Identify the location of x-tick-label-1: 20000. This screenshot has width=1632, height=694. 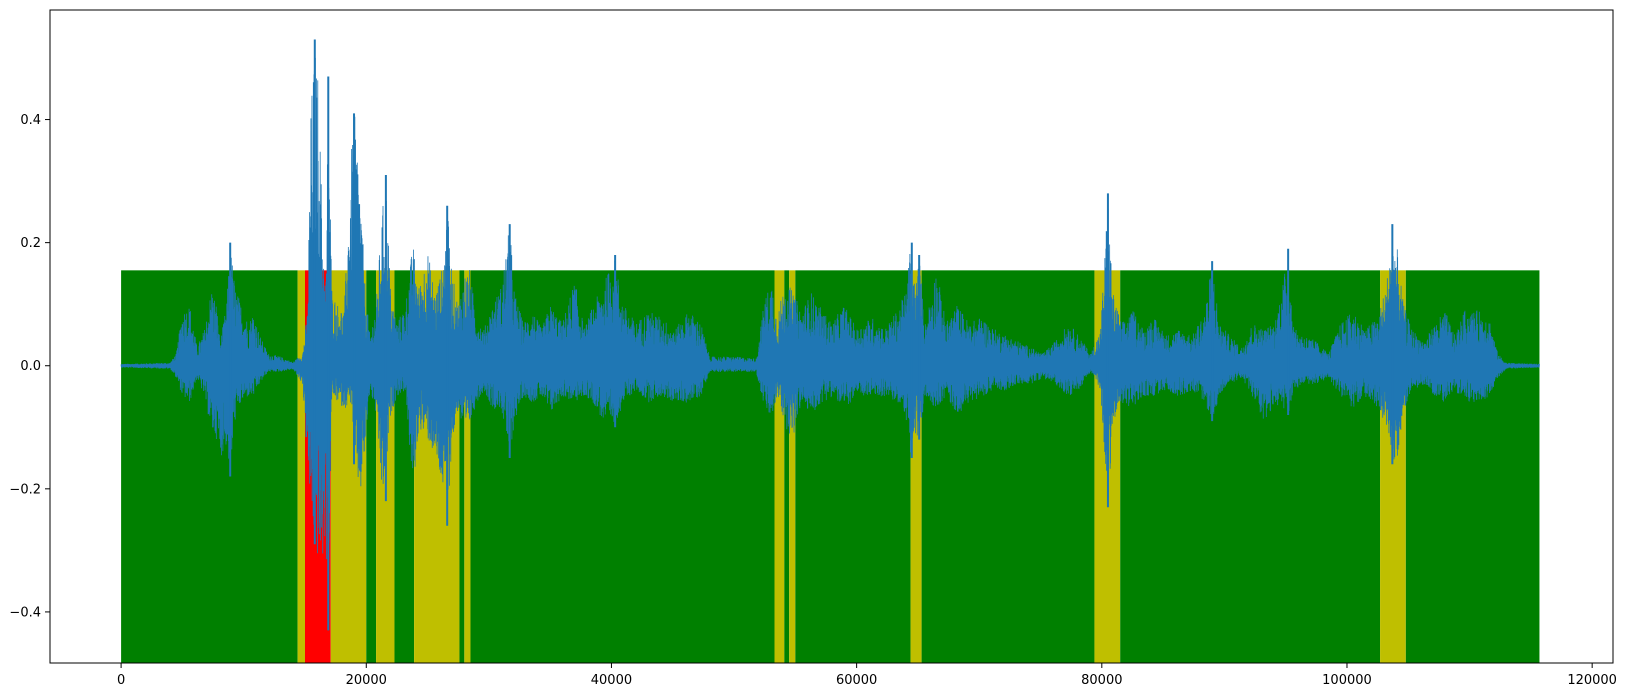
(366, 680).